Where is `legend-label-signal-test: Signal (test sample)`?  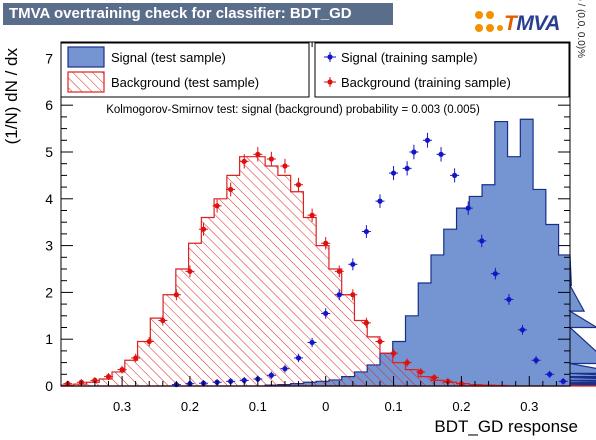
legend-label-signal-test: Signal (test sample) is located at coordinates (168, 57).